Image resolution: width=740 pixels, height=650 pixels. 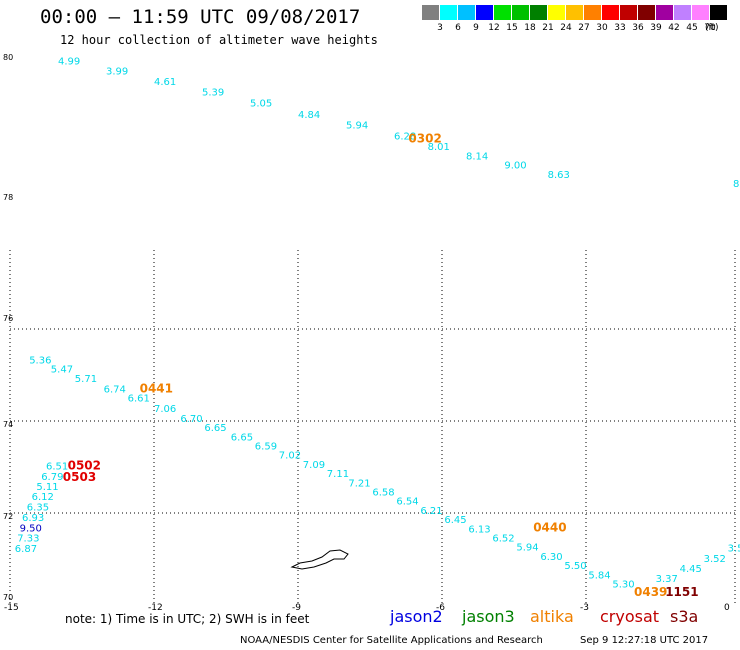 What do you see at coordinates (405, 136) in the screenshot?
I see `wave-height-label: 6.28` at bounding box center [405, 136].